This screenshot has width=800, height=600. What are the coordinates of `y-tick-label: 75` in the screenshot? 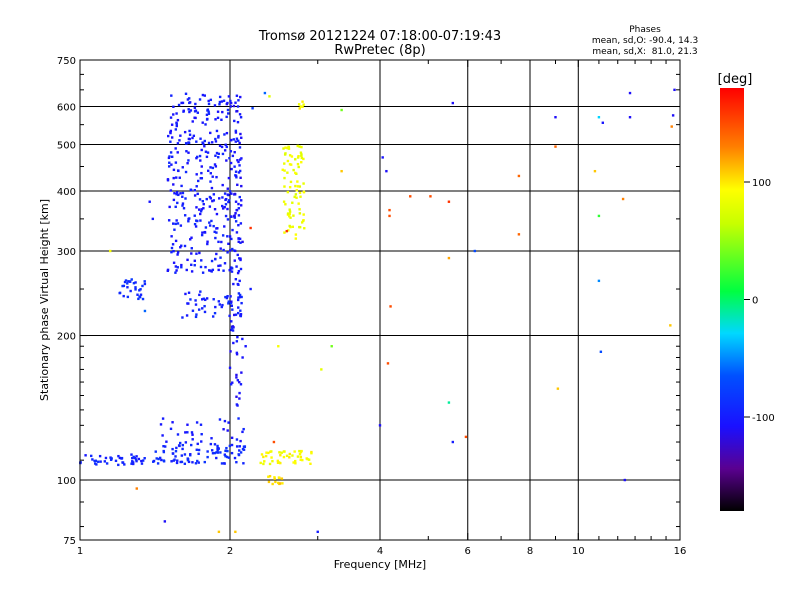 It's located at (69, 541).